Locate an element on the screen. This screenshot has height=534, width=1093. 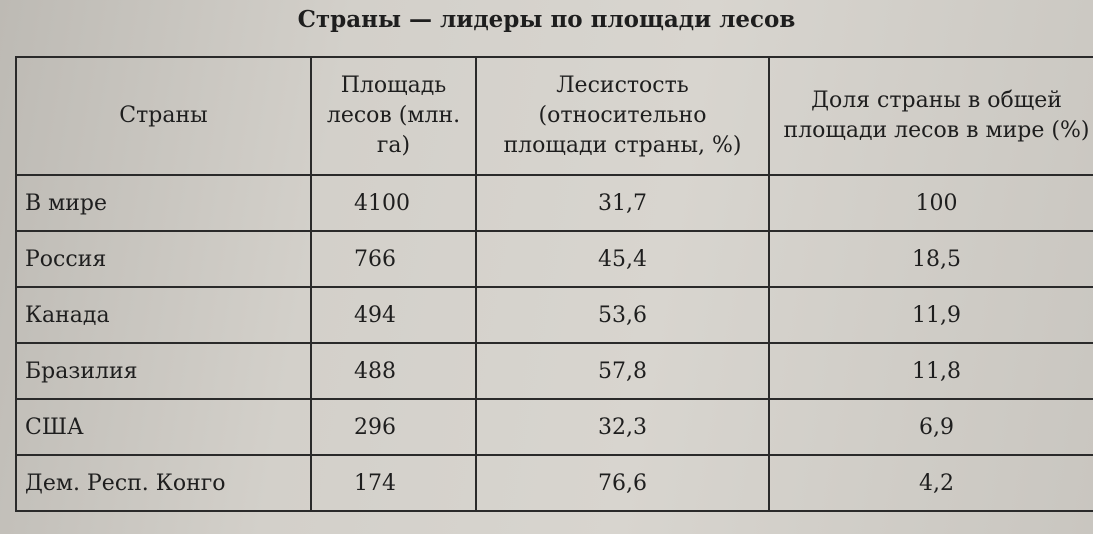
forest-area-cell: 494 is located at coordinates (393, 315).